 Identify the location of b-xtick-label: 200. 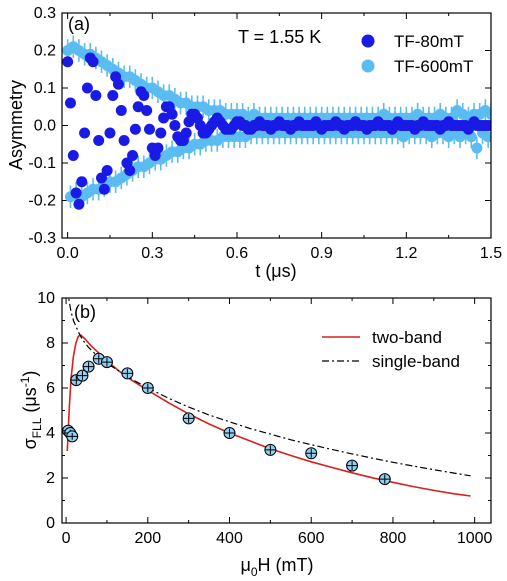
(147, 538).